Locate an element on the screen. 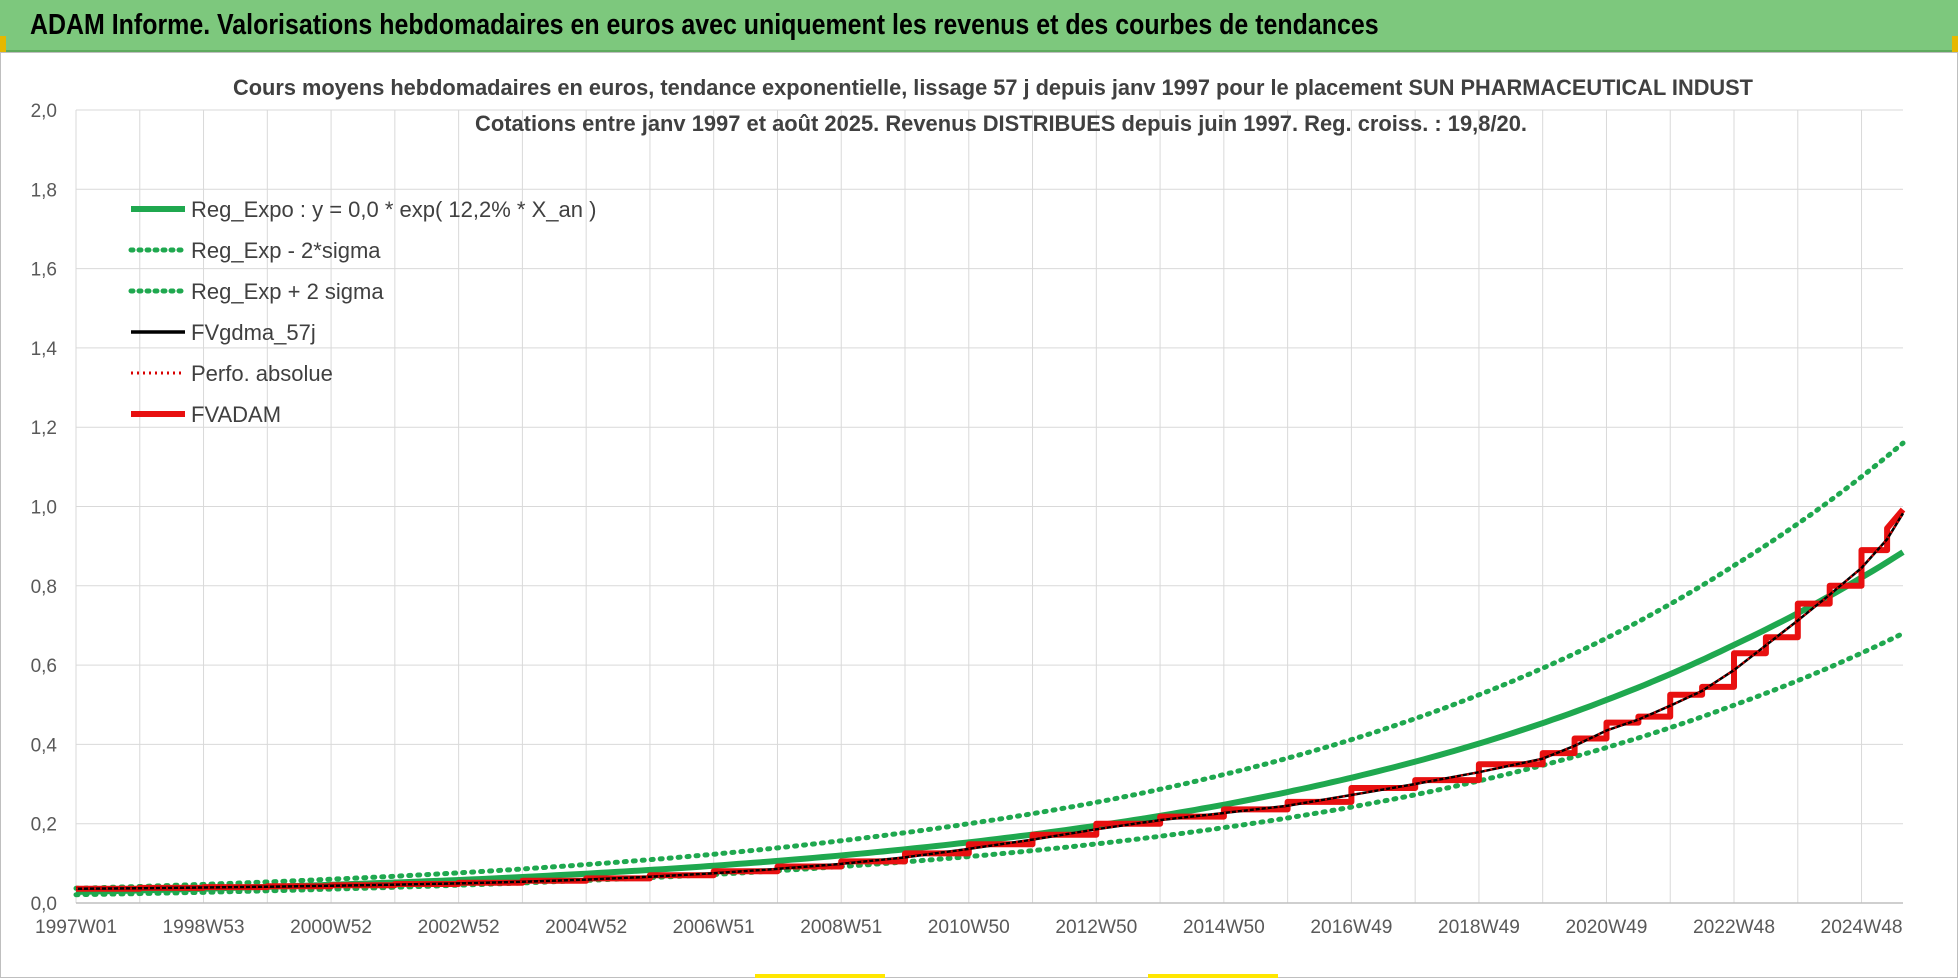  header-corner-right is located at coordinates (1955, 44).